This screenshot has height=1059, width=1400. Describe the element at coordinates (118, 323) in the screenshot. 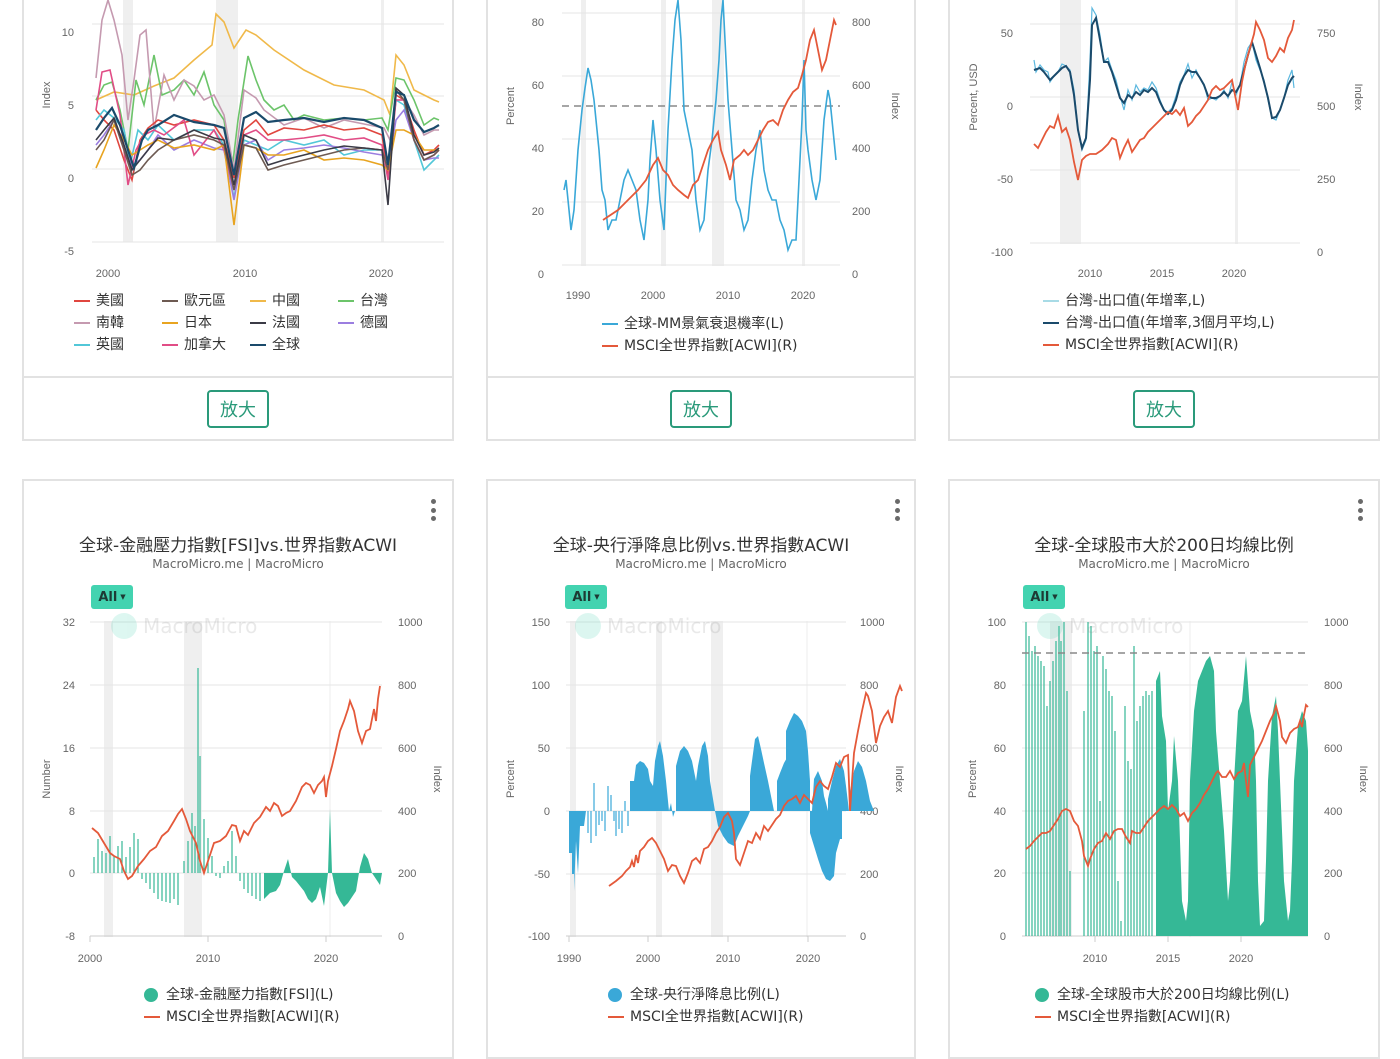

I see `legend-item-korea: 南韓` at that location.